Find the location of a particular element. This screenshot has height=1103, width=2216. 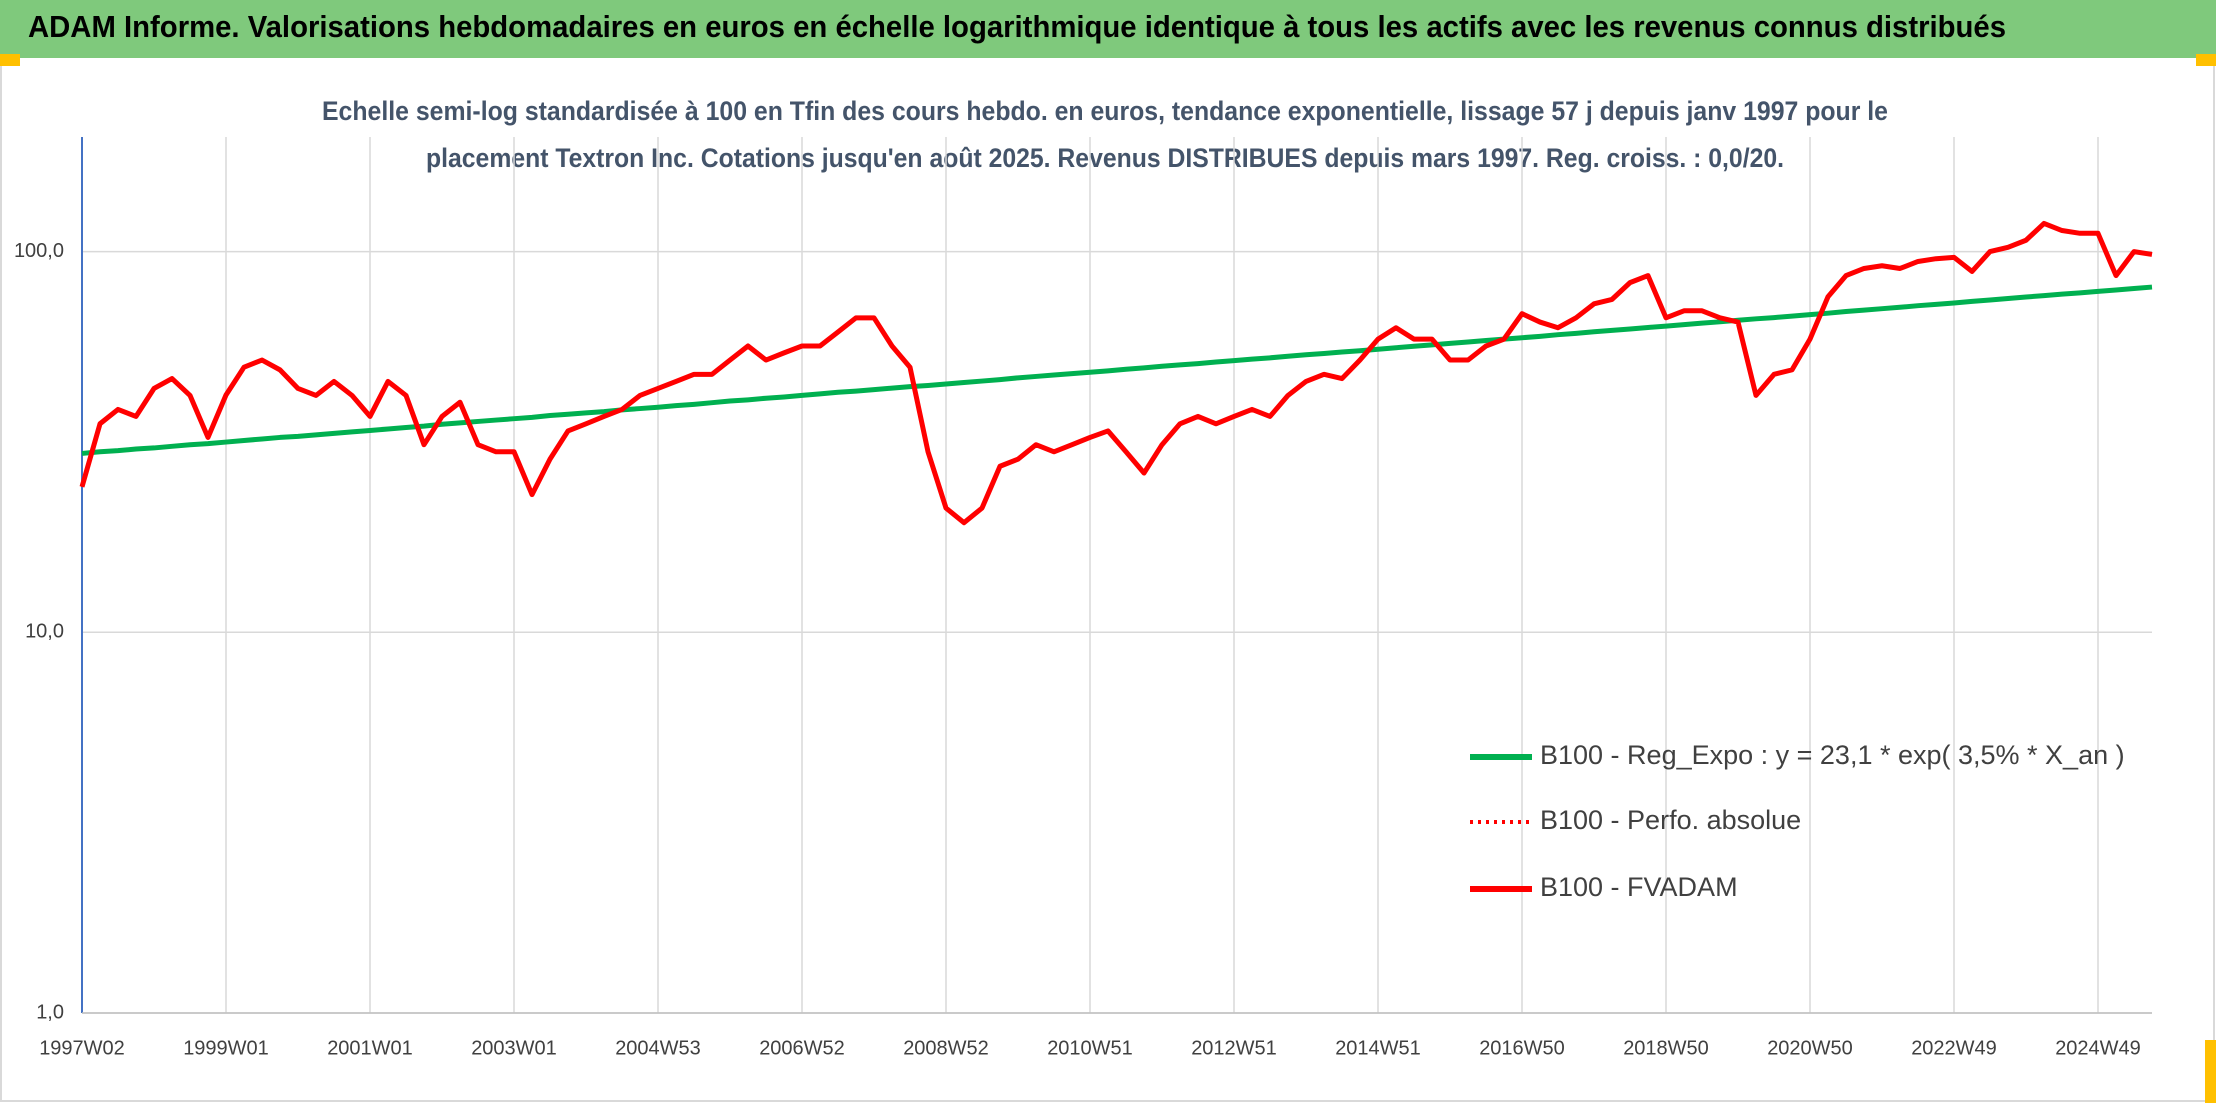

x-tick-label: 2008W52 is located at coordinates (946, 1048).